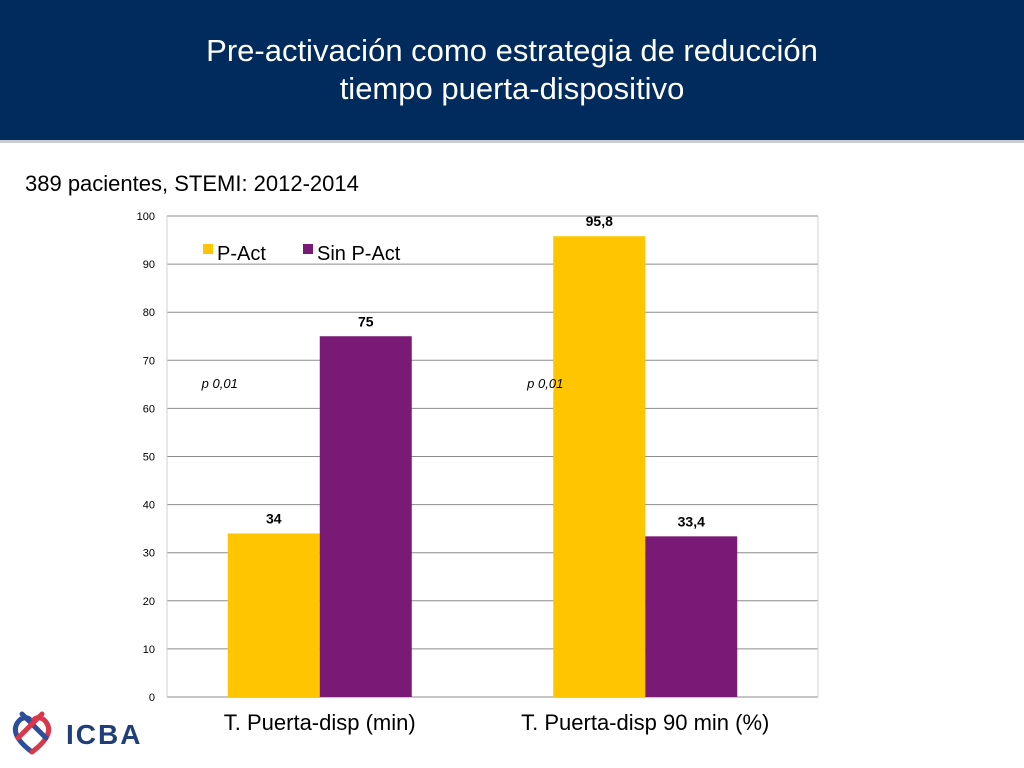 The image size is (1024, 768). Describe the element at coordinates (320, 722) in the screenshot. I see `x-category-label: T. Puerta-disp (min)` at that location.